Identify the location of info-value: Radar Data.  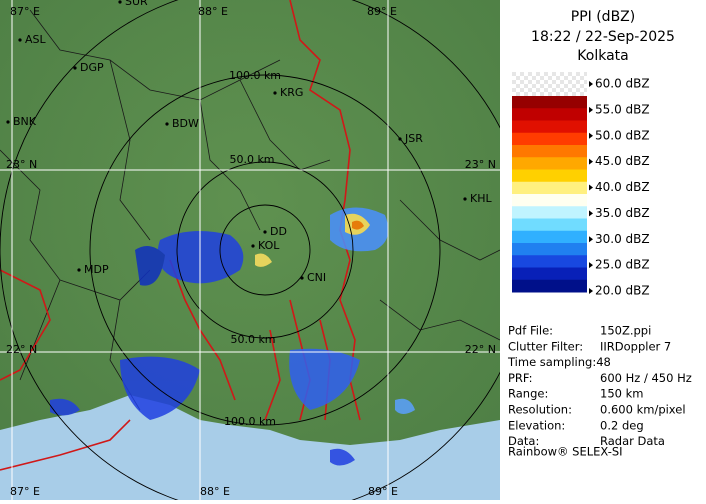
(632, 441).